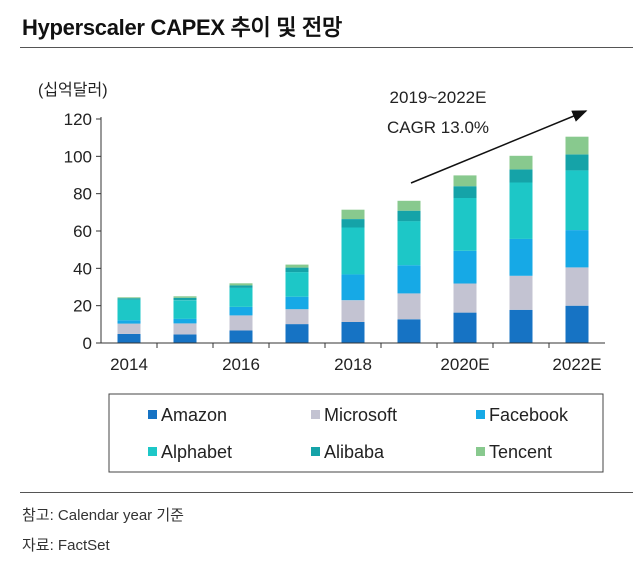  What do you see at coordinates (152, 414) in the screenshot?
I see `legend-swatch-amazon` at bounding box center [152, 414].